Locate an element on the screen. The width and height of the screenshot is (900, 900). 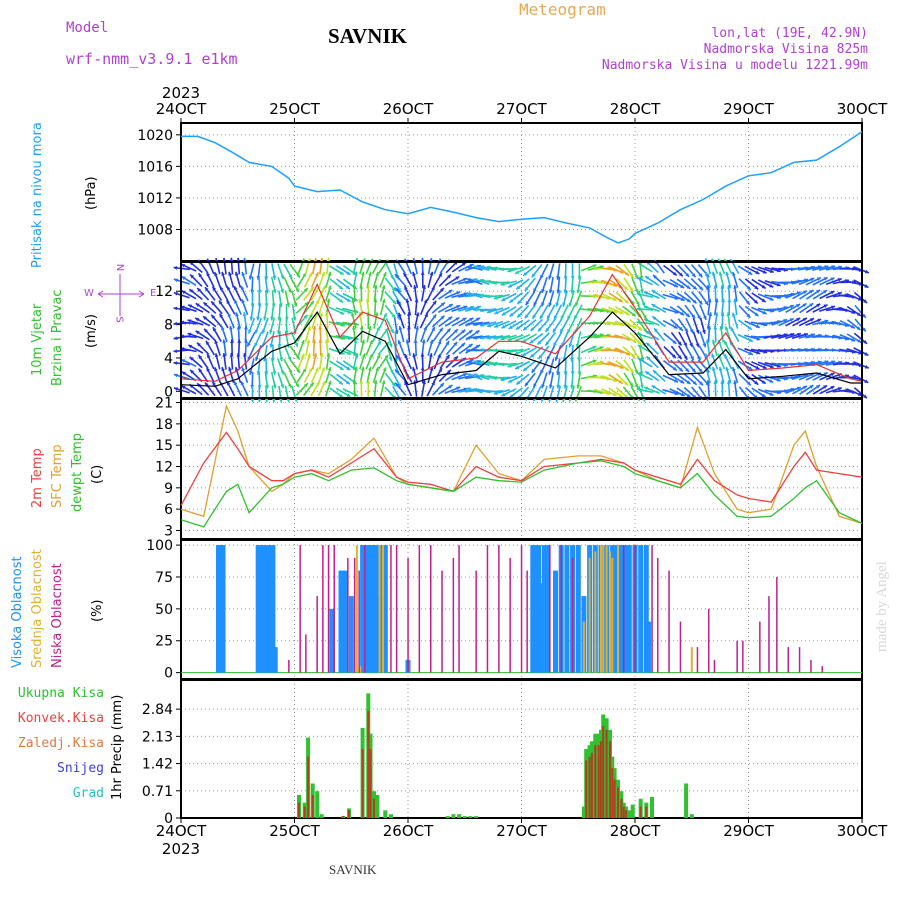
legend-zaledj-kisa: Zaledj.Kisa is located at coordinates (60, 743).